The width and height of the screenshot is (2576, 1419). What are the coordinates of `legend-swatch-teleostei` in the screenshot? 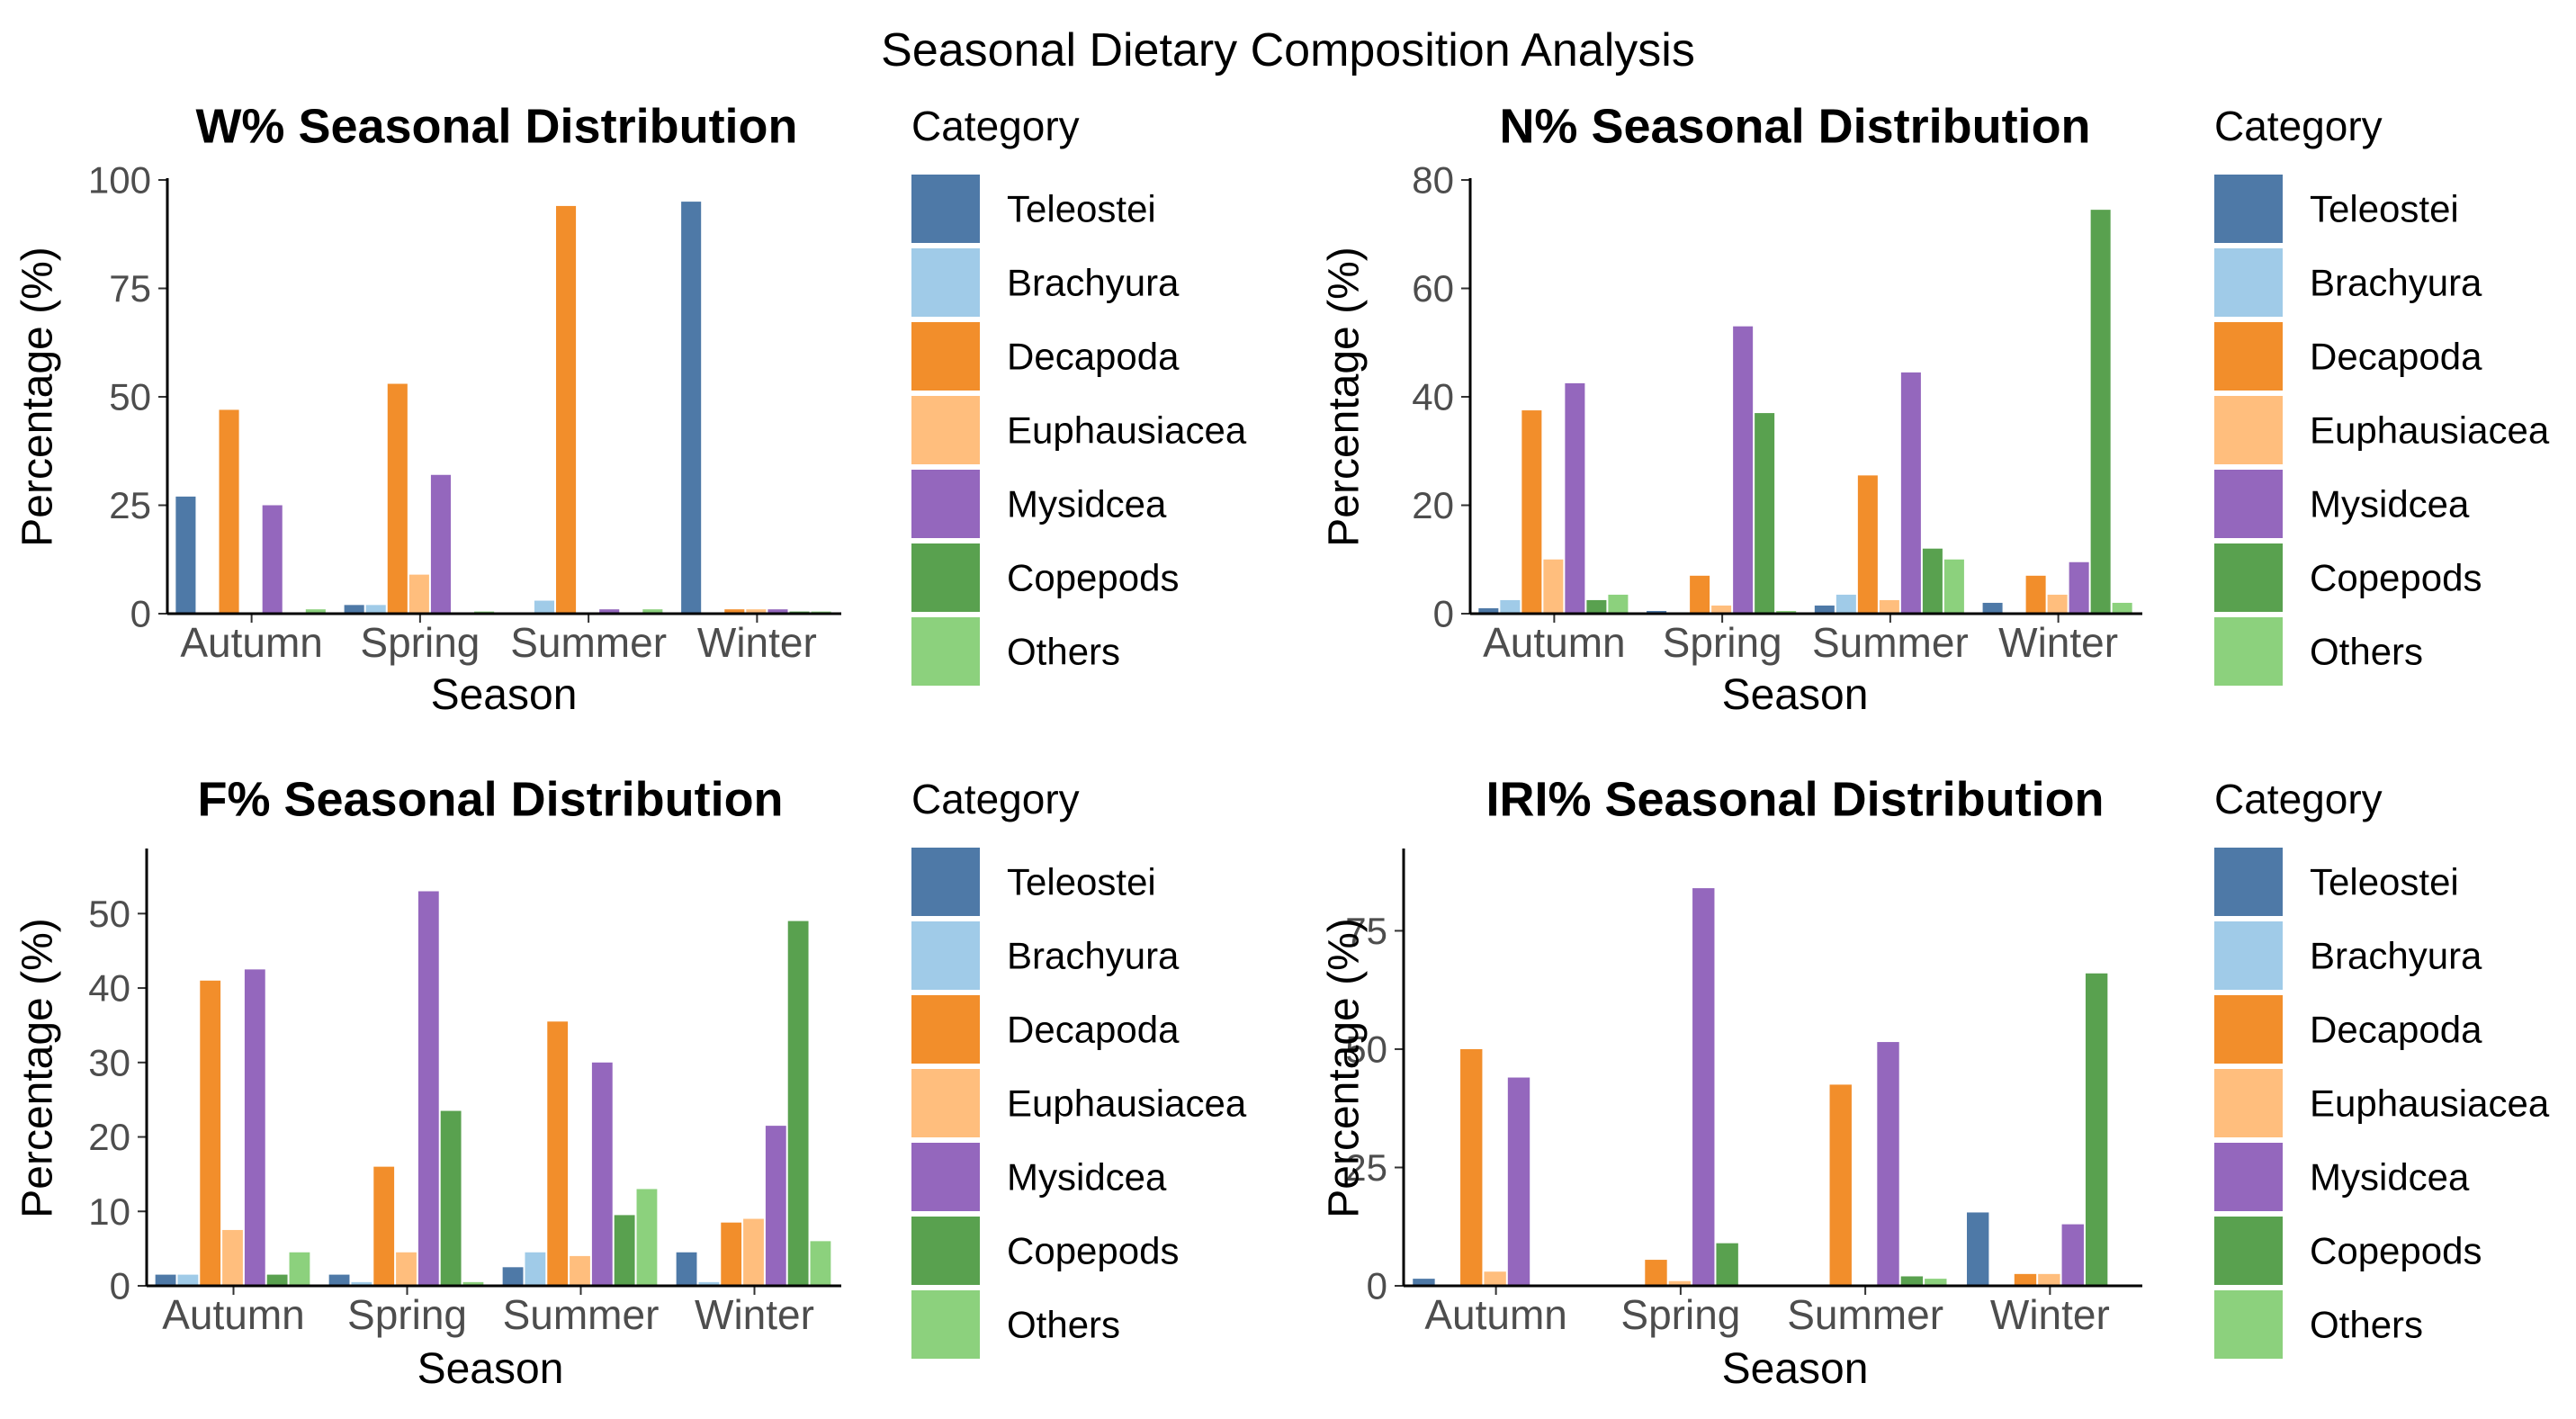 It's located at (946, 882).